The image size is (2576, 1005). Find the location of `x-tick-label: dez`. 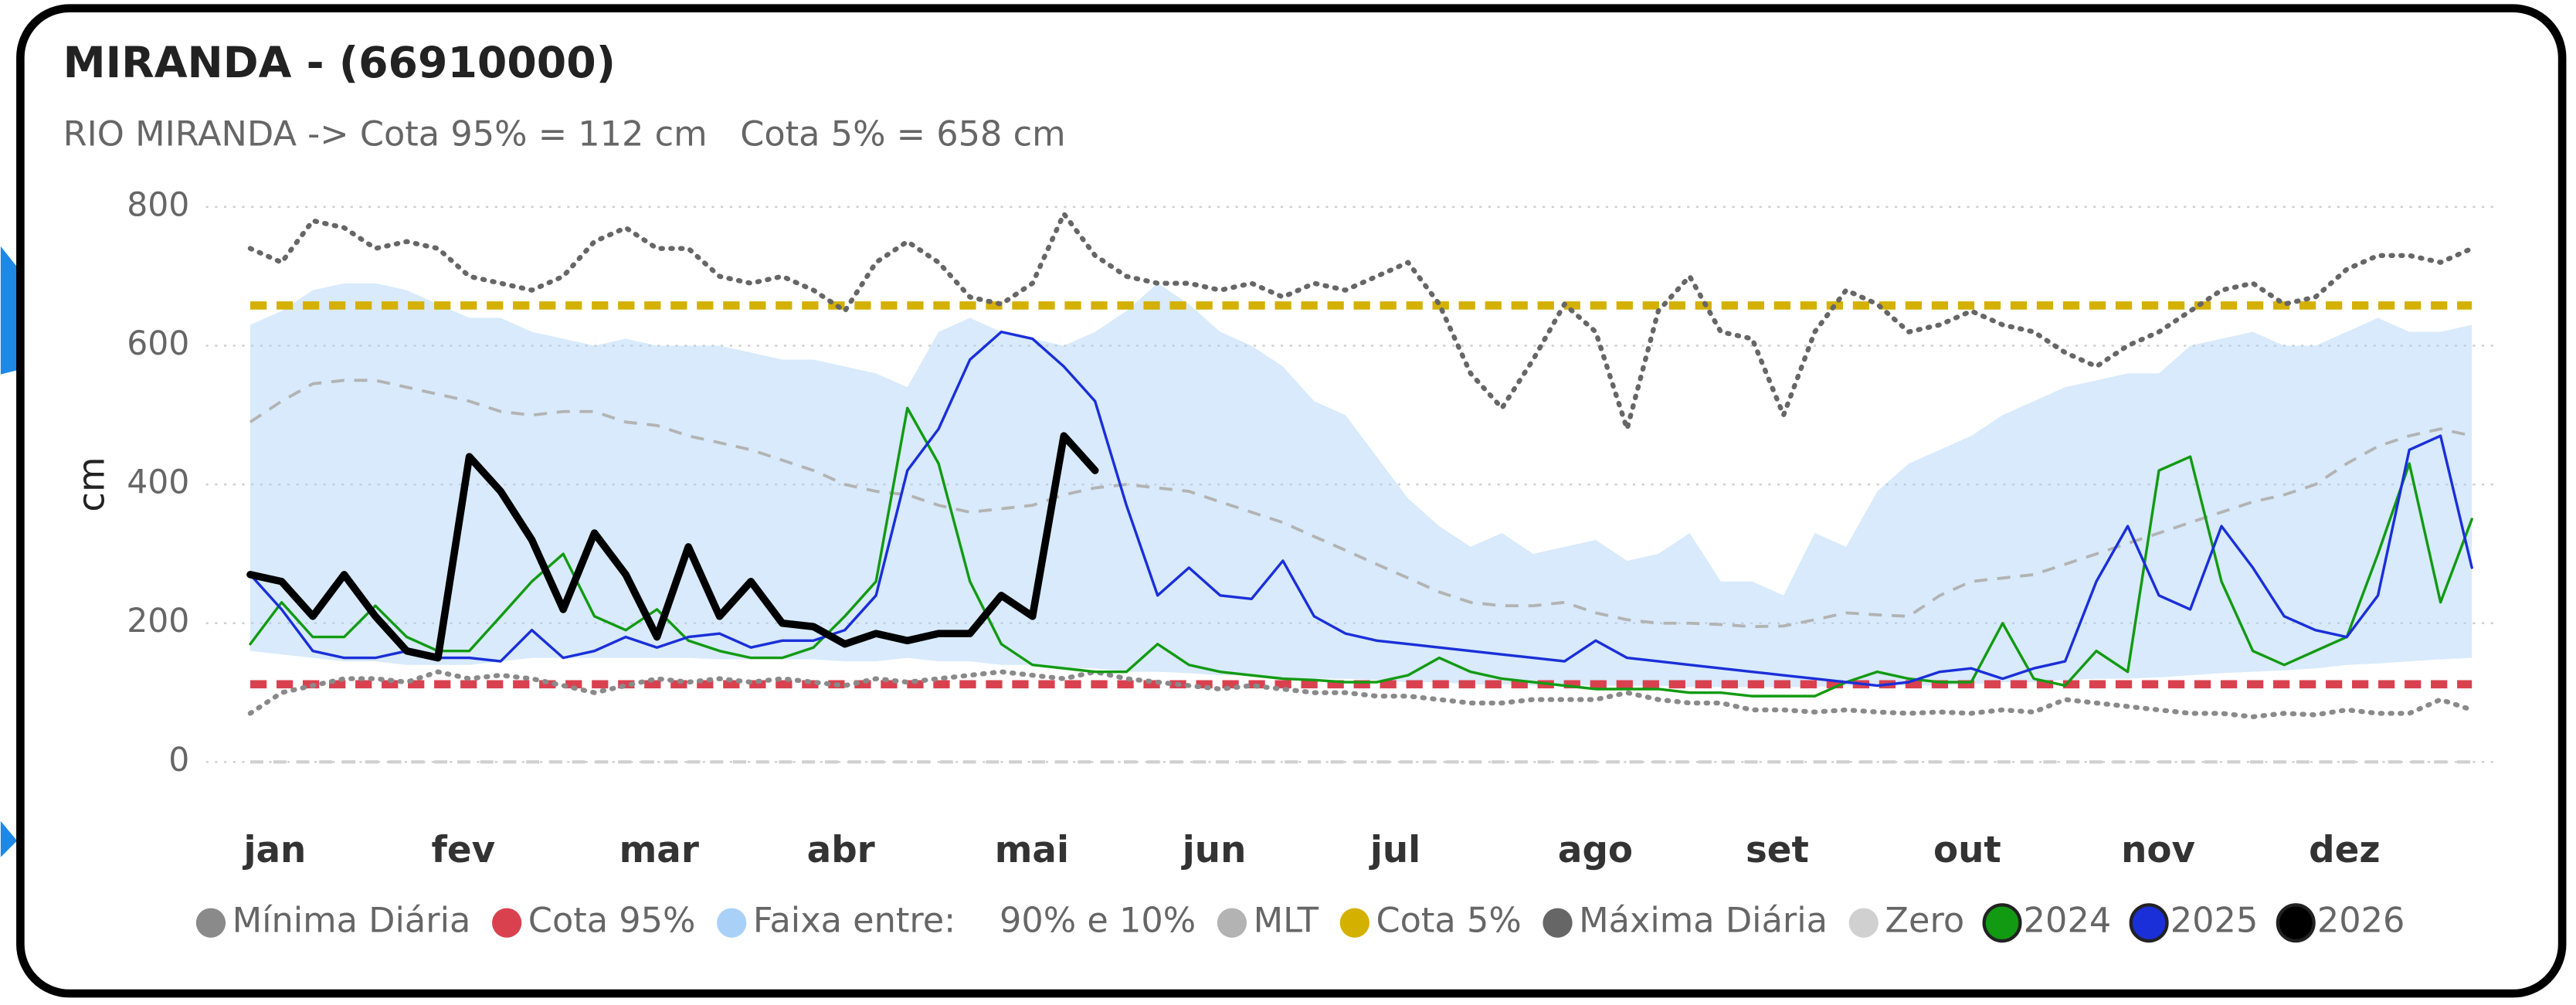

x-tick-label: dez is located at coordinates (2344, 850).